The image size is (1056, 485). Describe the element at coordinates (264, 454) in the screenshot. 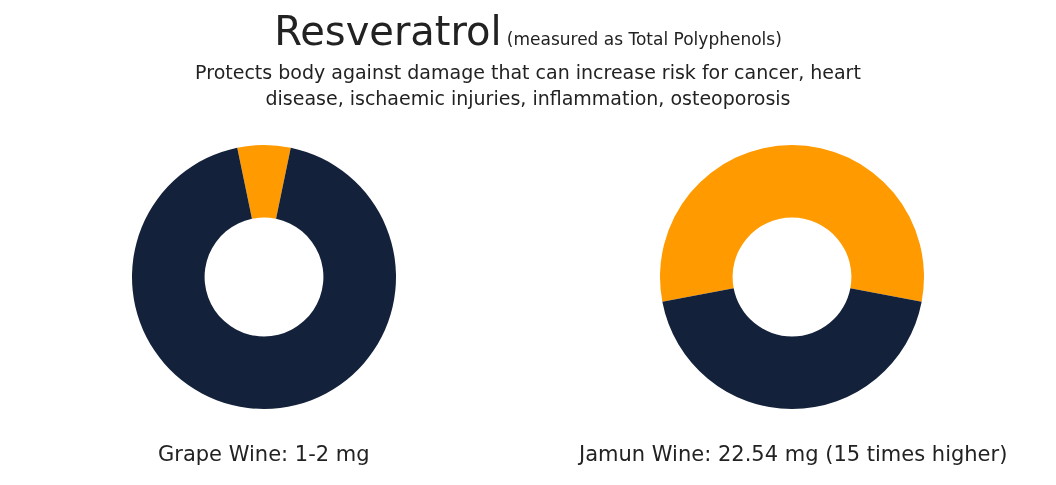

I see `text: Grape Wine: 1-2 mg` at that location.